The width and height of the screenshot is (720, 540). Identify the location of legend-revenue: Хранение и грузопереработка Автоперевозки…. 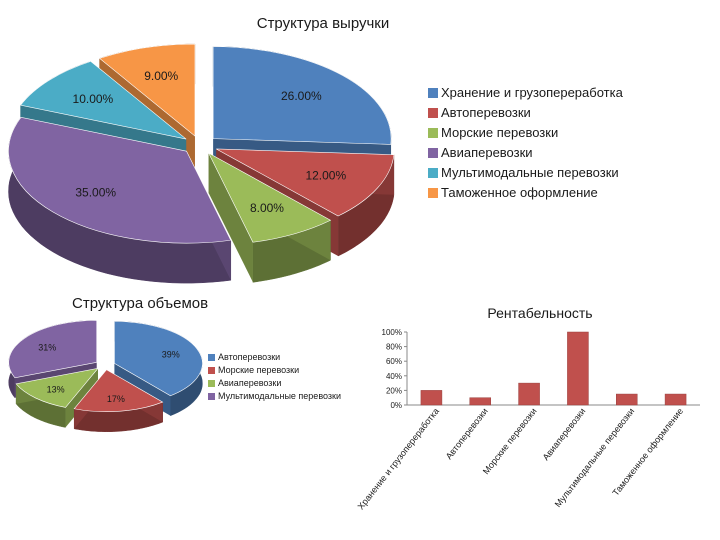
(526, 142).